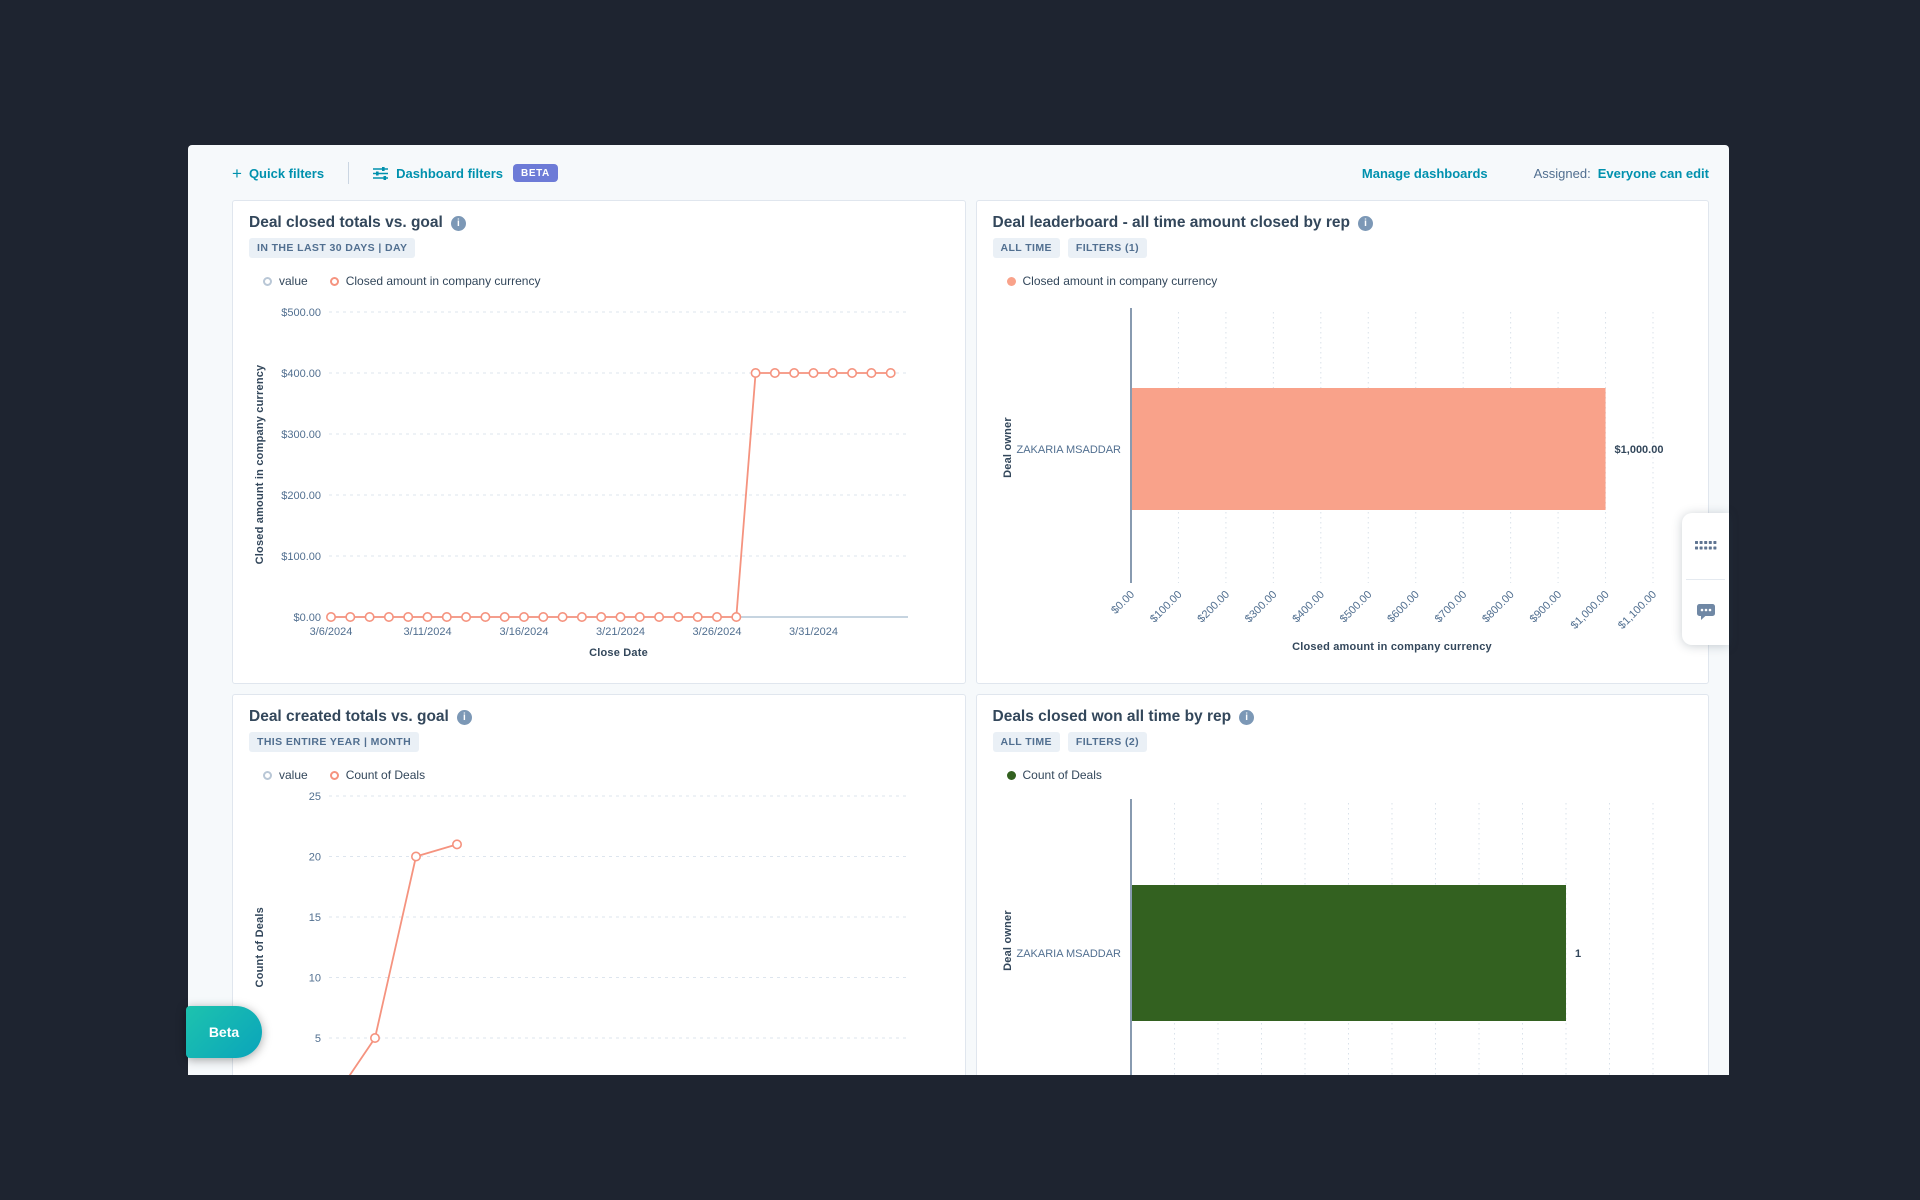 The width and height of the screenshot is (1920, 1200). What do you see at coordinates (1342, 248) in the screenshot?
I see `badge-row: ALL TIME FILTERS (1)` at bounding box center [1342, 248].